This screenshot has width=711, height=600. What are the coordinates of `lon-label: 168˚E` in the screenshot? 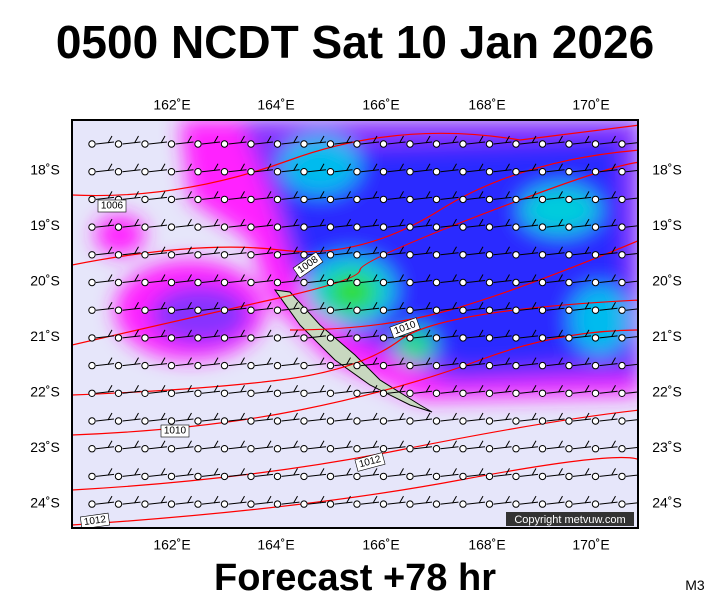 It's located at (486, 545).